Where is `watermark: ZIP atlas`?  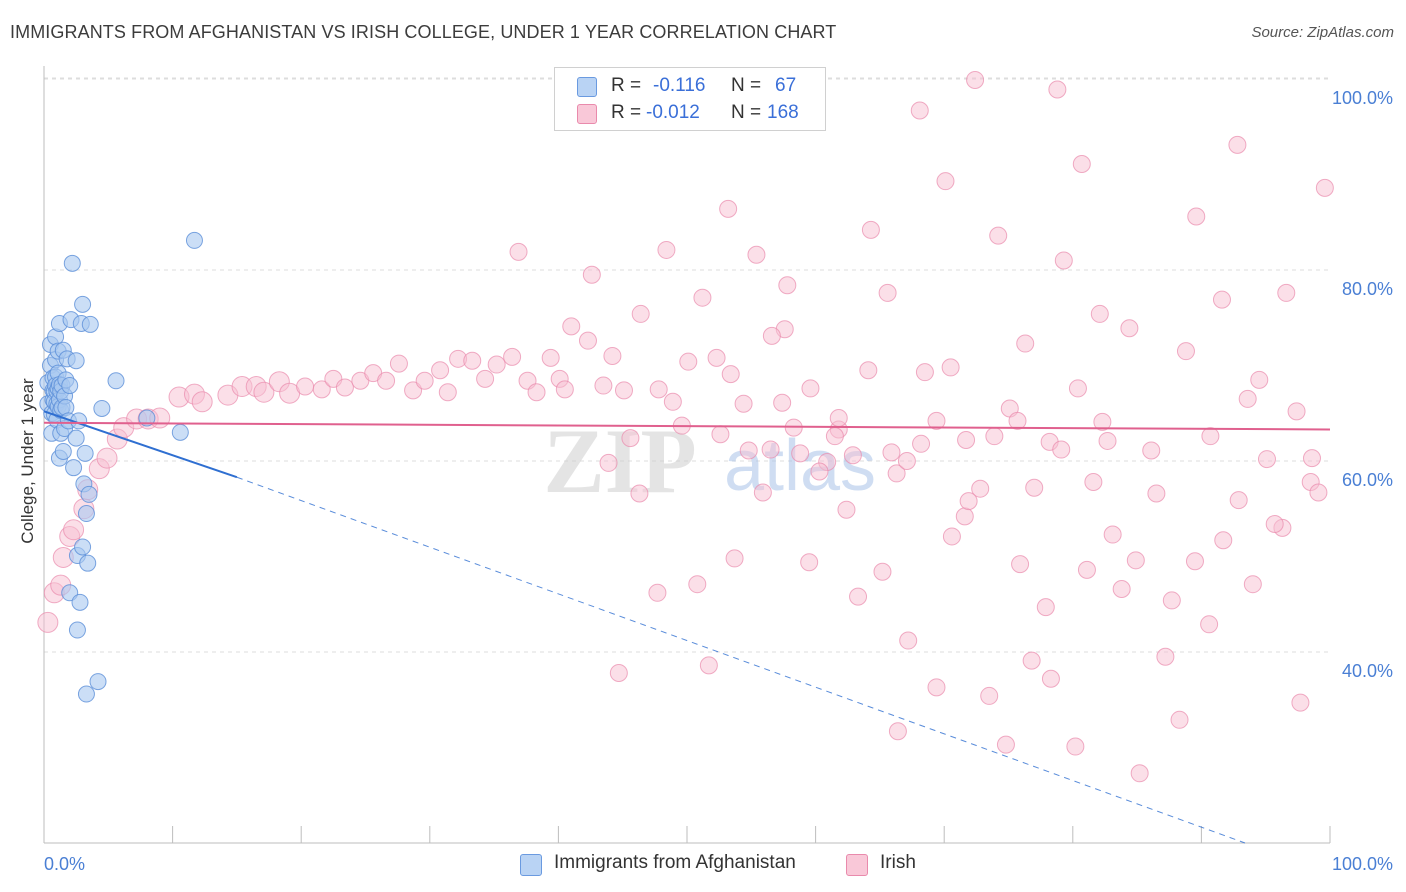
watermark: ZIP atlas is located at coordinates (709, 461).